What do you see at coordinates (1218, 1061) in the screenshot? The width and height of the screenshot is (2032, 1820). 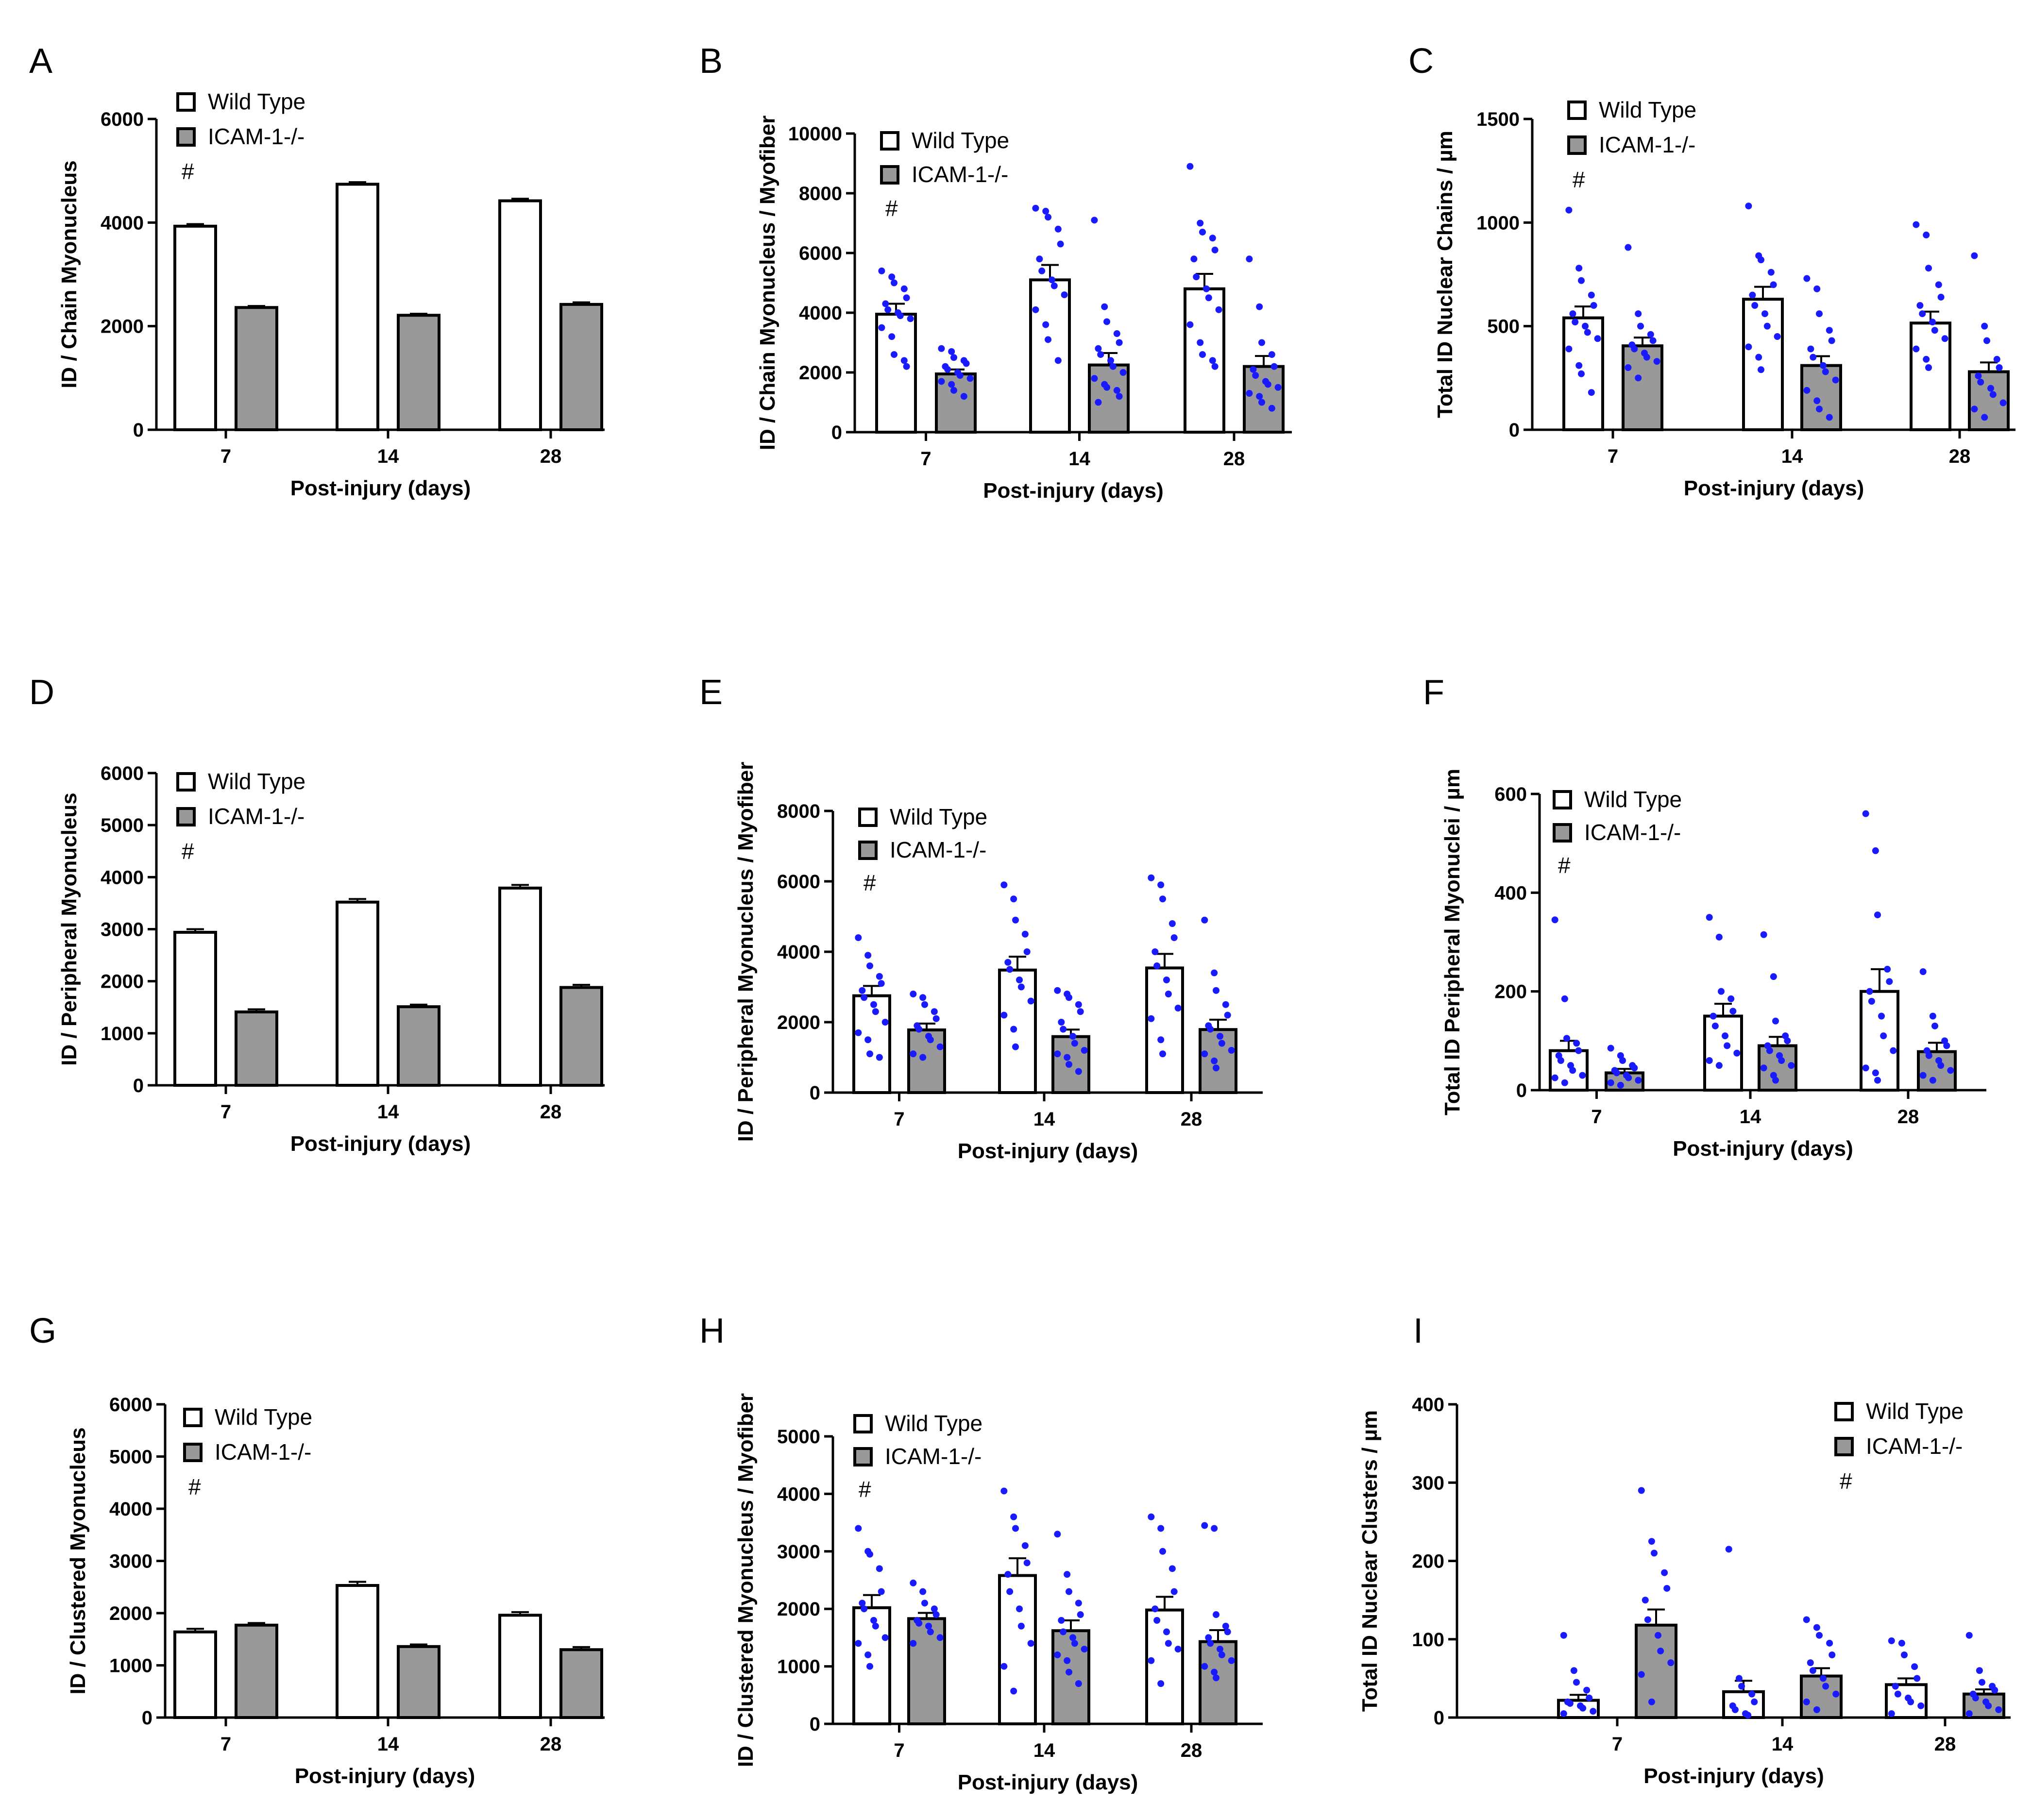 I see `bar-icam-1--28` at bounding box center [1218, 1061].